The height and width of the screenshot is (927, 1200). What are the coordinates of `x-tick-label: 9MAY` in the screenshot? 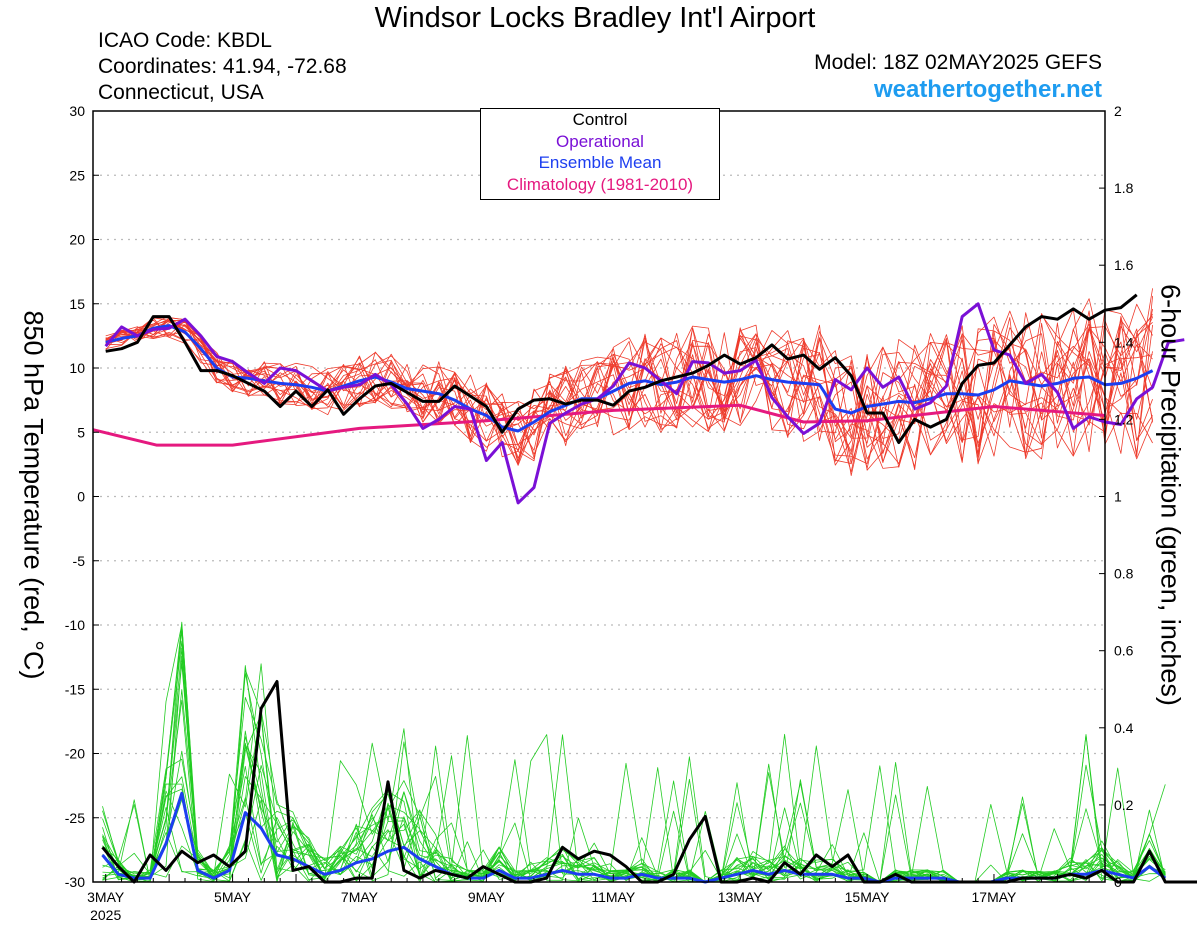 It's located at (487, 897).